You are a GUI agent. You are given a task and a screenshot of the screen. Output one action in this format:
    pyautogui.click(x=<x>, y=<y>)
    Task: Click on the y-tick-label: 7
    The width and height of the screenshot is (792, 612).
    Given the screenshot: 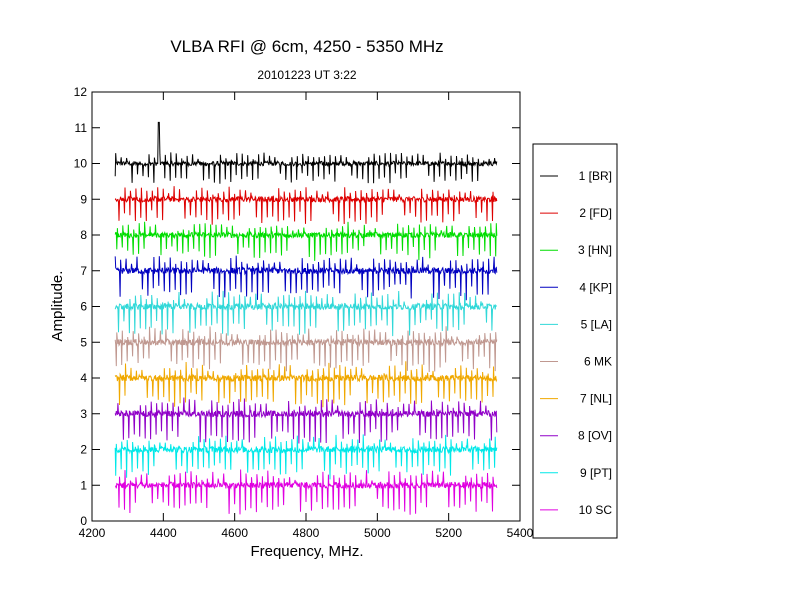 What is the action you would take?
    pyautogui.click(x=83, y=271)
    